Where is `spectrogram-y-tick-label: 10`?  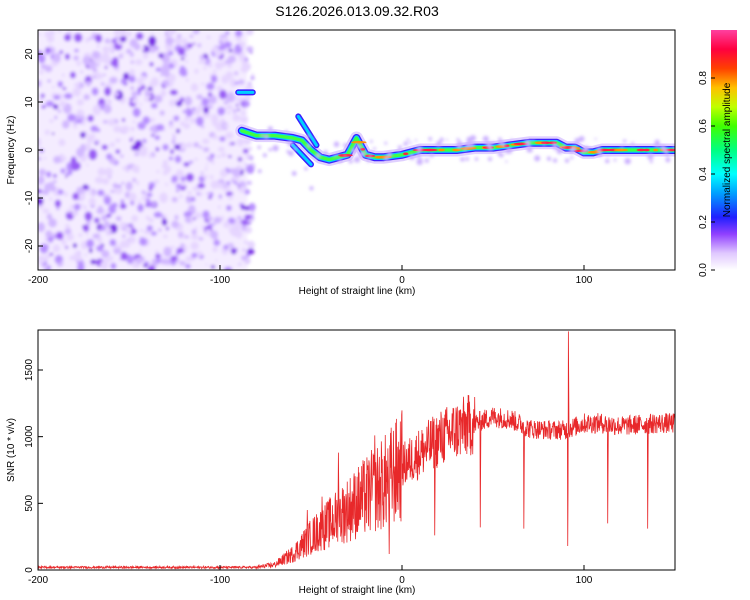 spectrogram-y-tick-label: 10 is located at coordinates (29, 102).